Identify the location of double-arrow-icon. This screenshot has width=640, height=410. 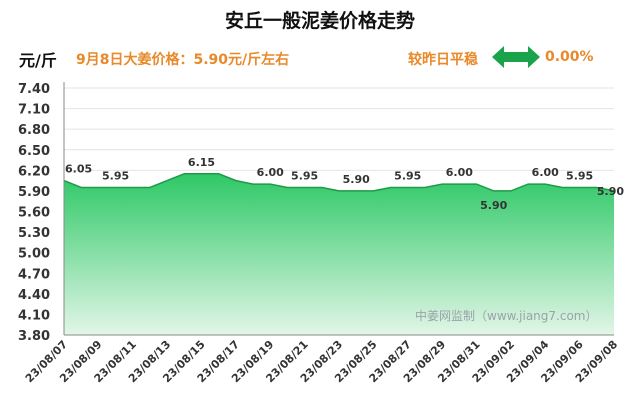
(516, 57).